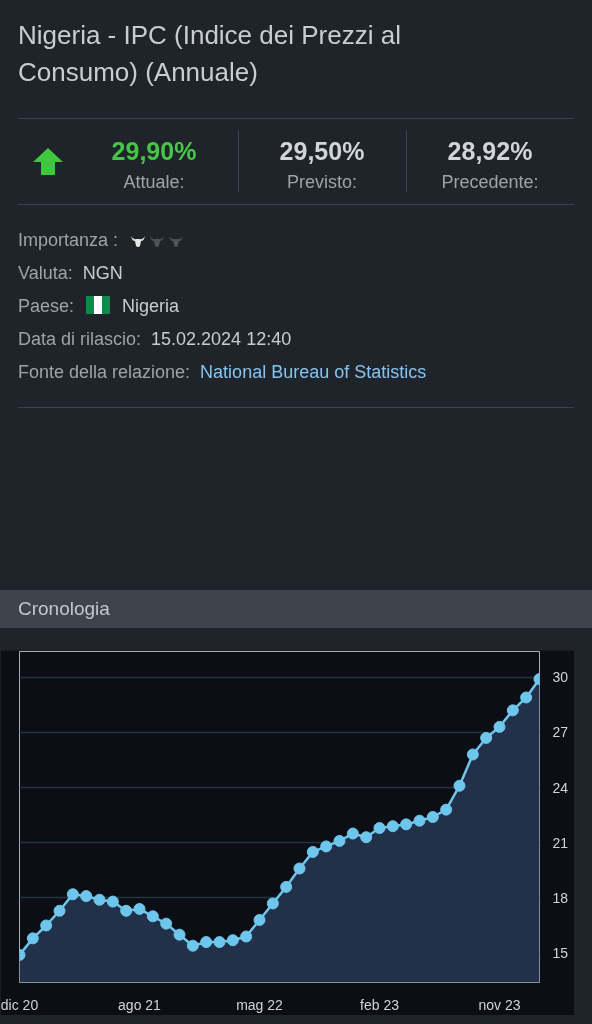 This screenshot has height=1024, width=592. Describe the element at coordinates (560, 732) in the screenshot. I see `y-tick-label: 27` at that location.